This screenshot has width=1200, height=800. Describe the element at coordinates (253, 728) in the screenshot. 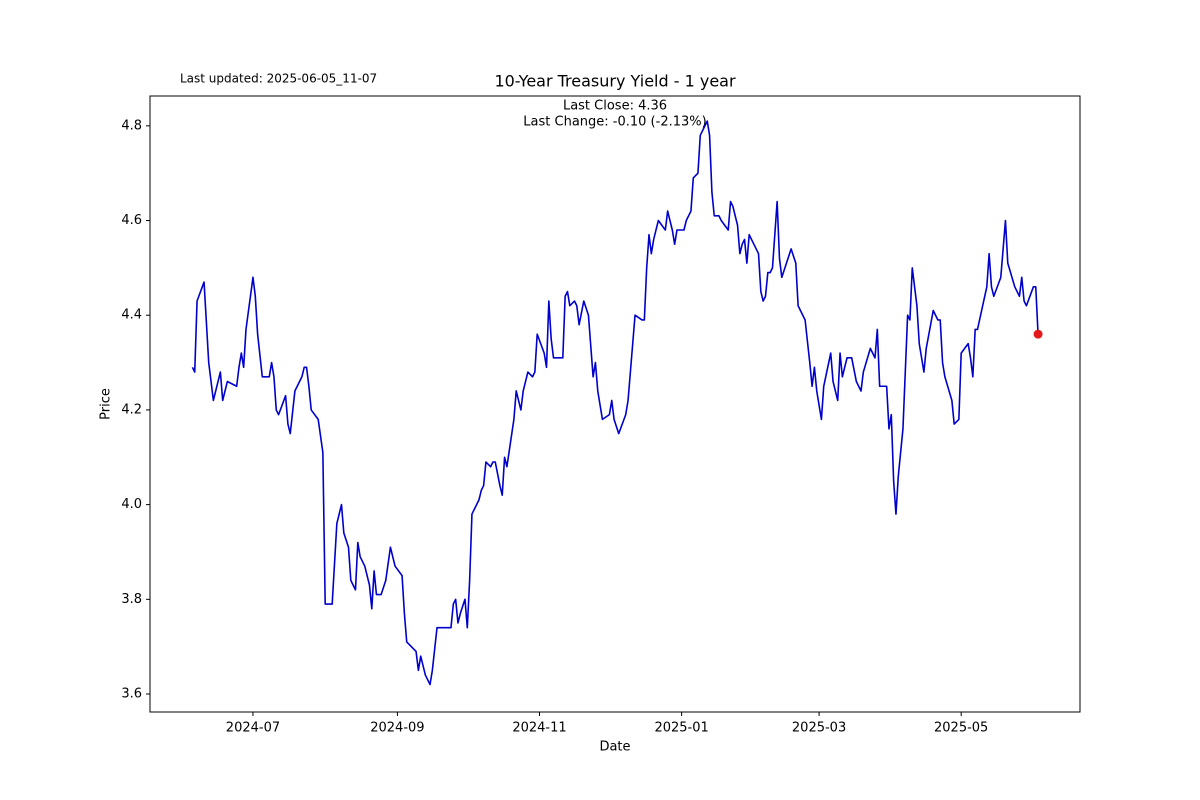

I see `x-tick-label: 2024-07` at that location.